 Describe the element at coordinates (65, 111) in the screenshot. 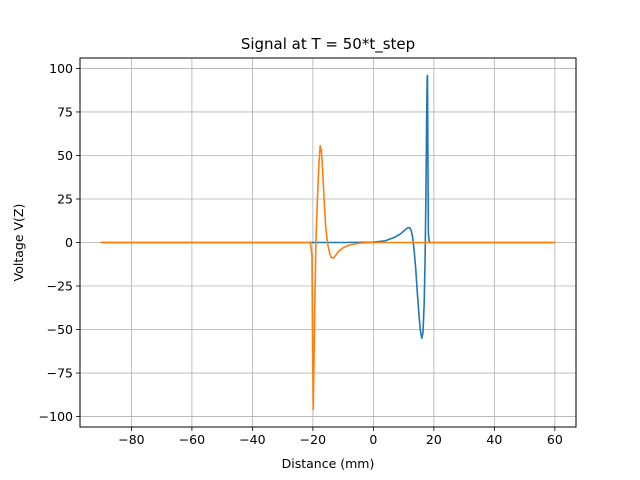

I see `y-tick-label: 75` at that location.